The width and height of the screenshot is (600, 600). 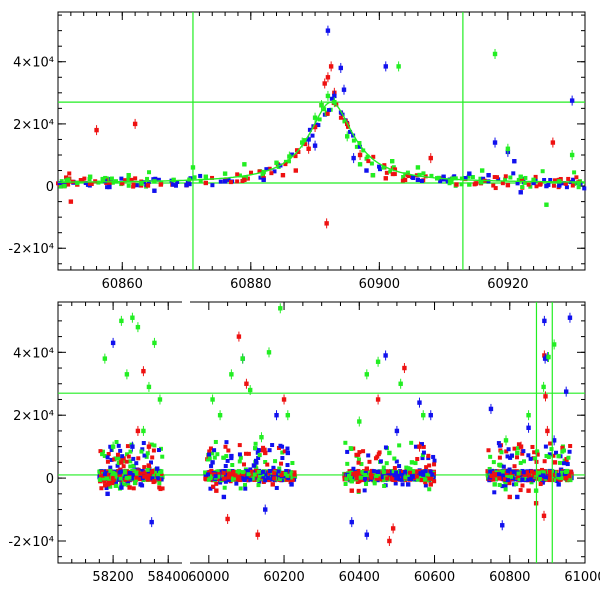 I want to click on axis-break-gap-top, so click(x=186, y=302).